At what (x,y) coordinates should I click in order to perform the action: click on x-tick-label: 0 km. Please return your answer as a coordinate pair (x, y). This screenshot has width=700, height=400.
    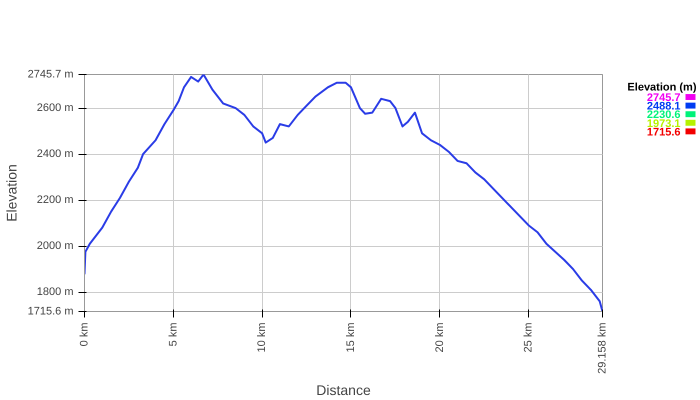
    Looking at the image, I should click on (84, 334).